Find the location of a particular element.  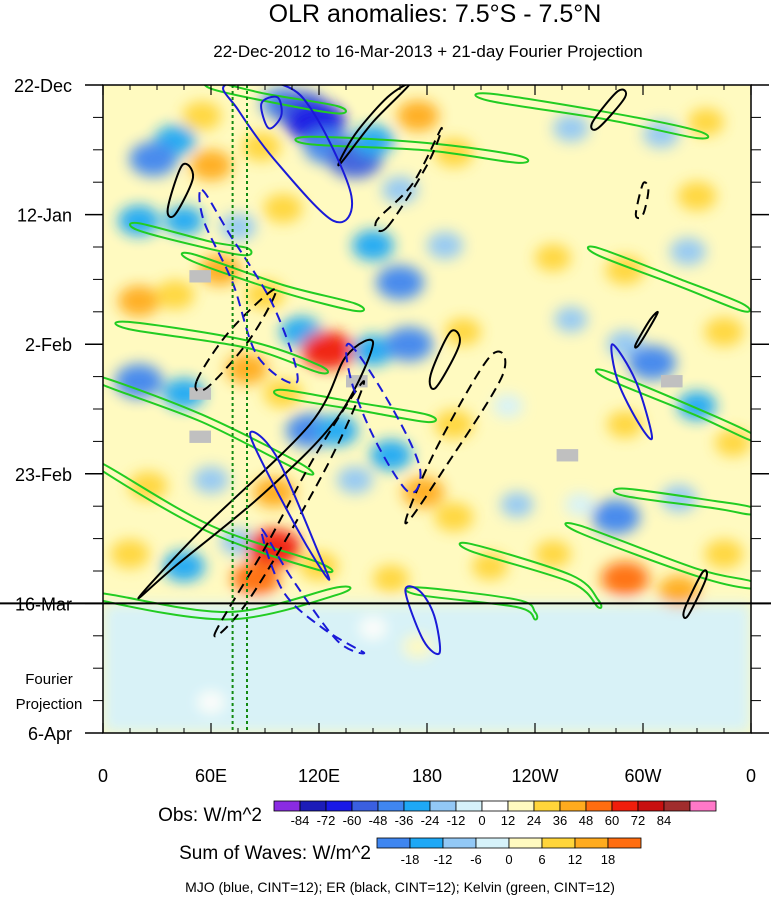

obs-colorbar-tick-label: 0 is located at coordinates (481, 820).